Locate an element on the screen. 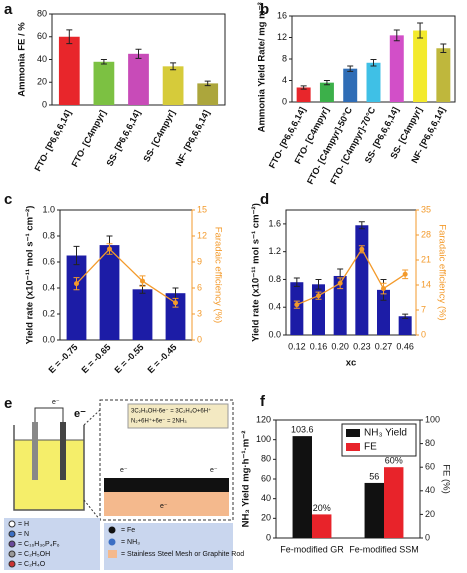 This screenshot has width=467, height=573. panel-letter: f is located at coordinates (263, 401).